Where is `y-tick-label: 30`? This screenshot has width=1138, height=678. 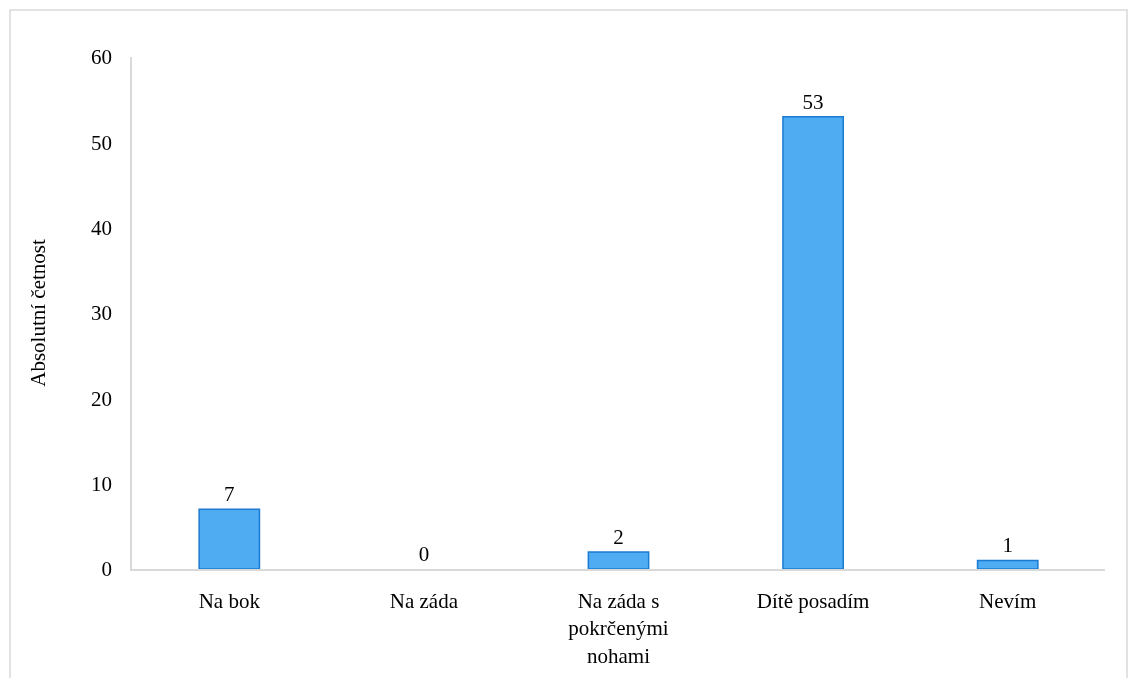
y-tick-label: 30 is located at coordinates (102, 313).